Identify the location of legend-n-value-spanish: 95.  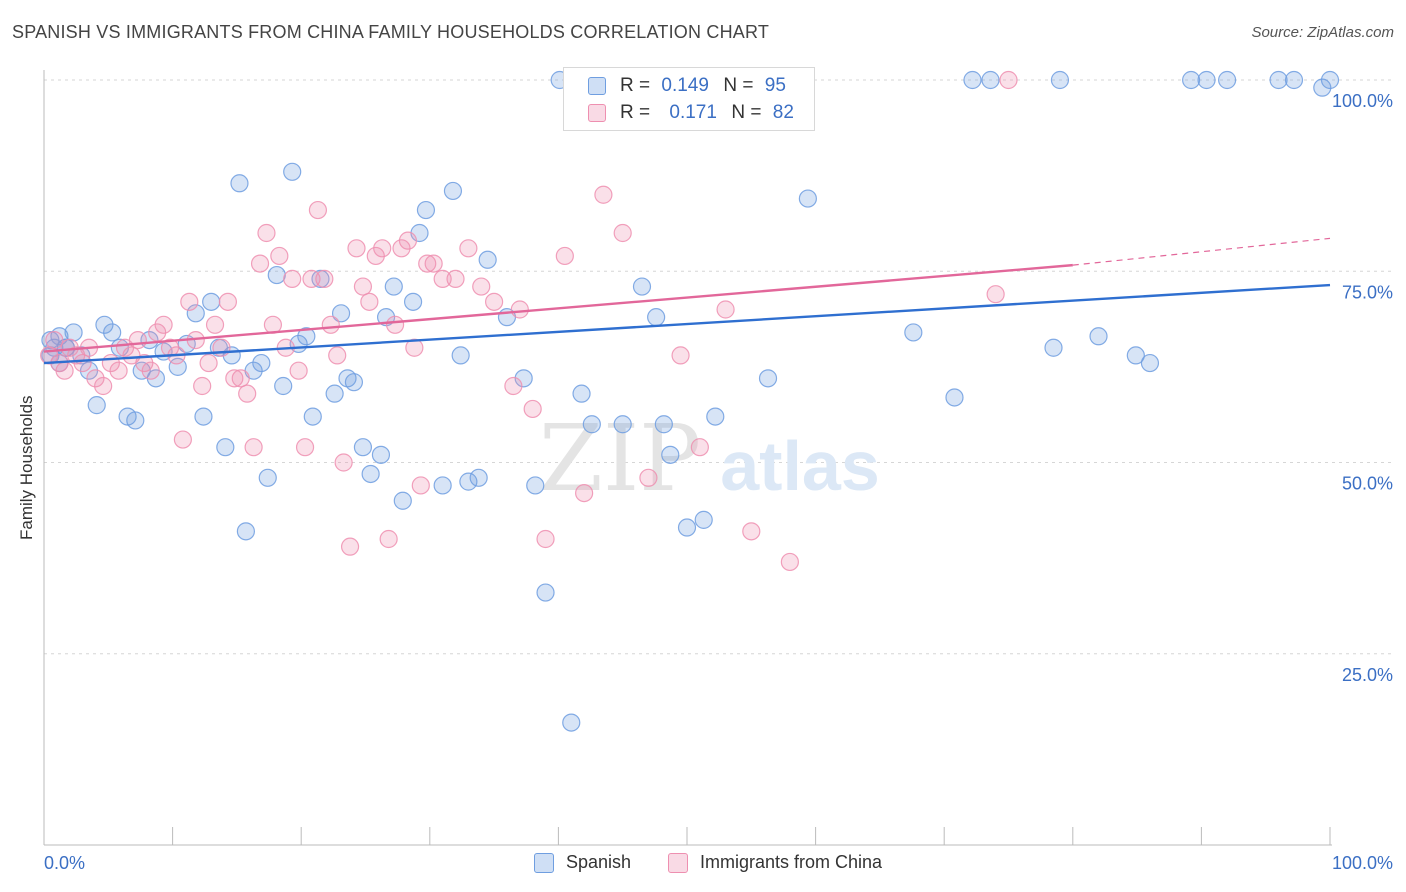
(775, 85).